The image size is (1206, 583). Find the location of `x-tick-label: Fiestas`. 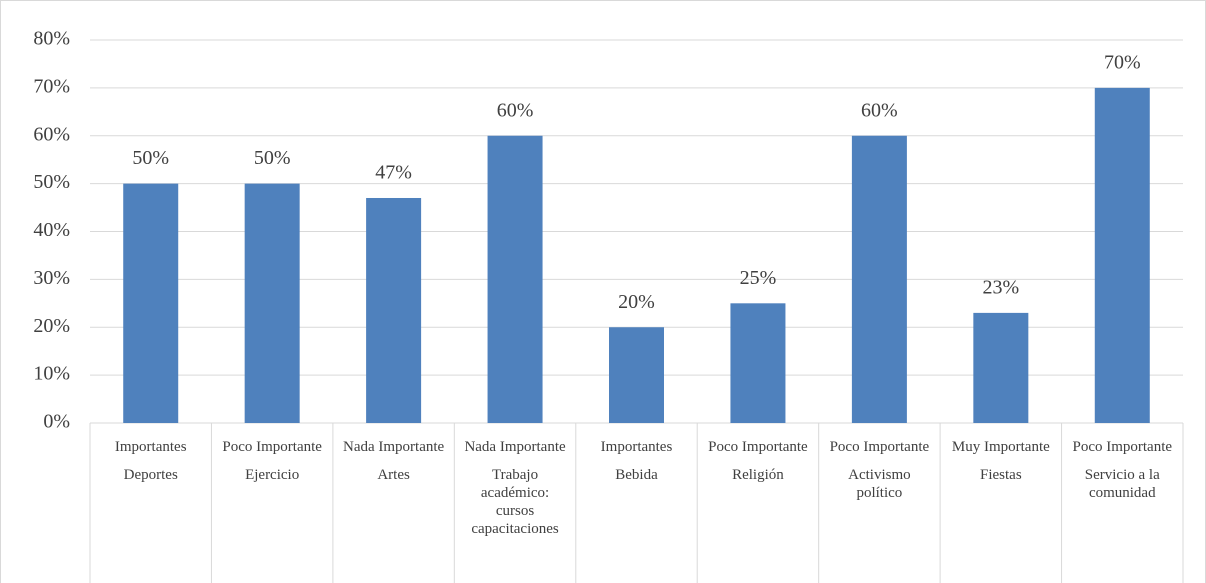

x-tick-label: Fiestas is located at coordinates (1000, 475).